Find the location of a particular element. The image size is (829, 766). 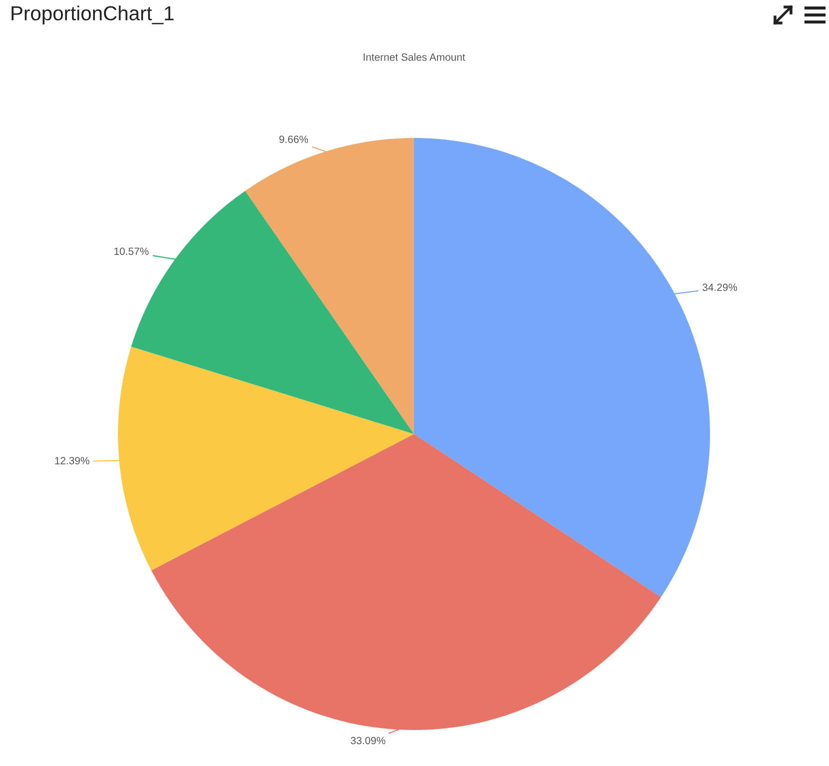

data-label: 12.39% is located at coordinates (72, 460).